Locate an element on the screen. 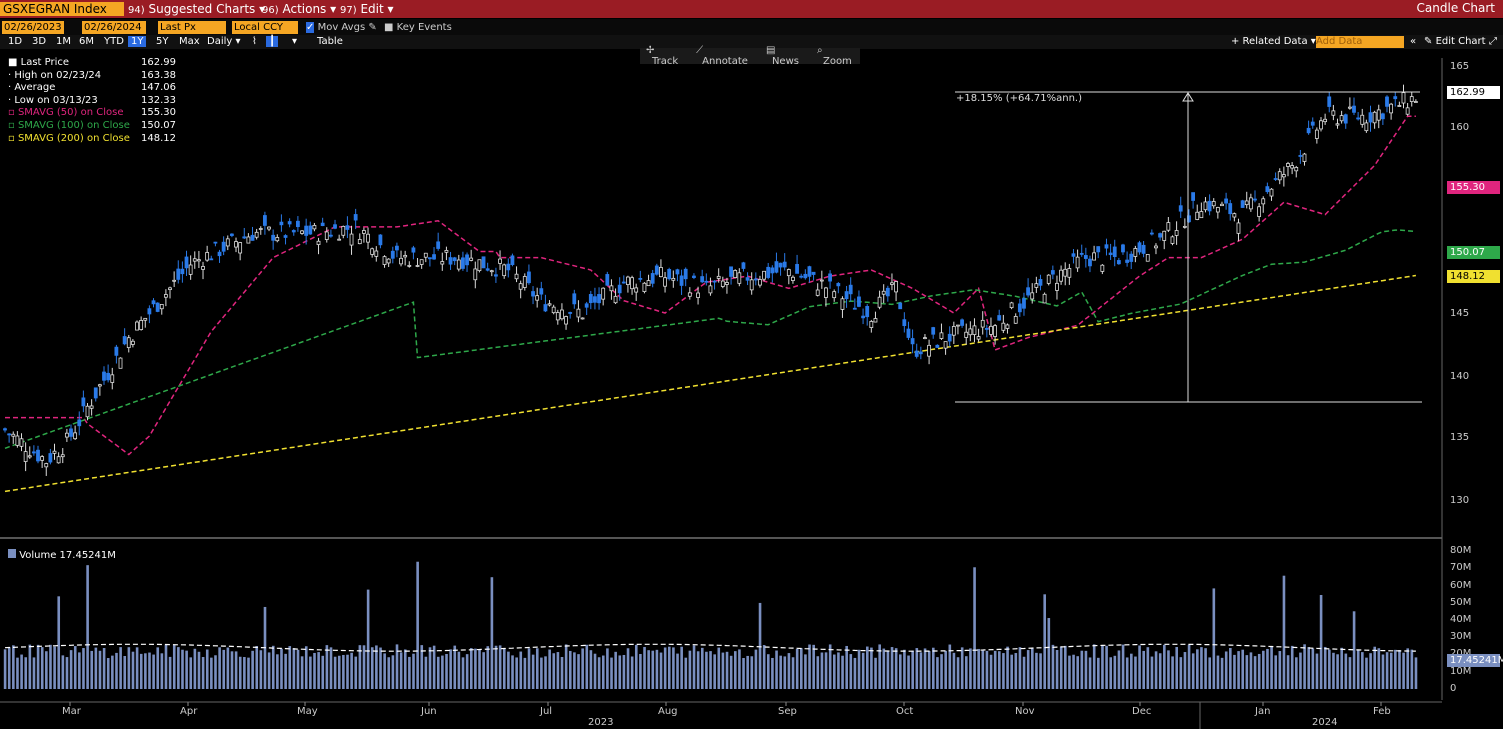 The image size is (1503, 729). period-6m: 6M is located at coordinates (86, 41).